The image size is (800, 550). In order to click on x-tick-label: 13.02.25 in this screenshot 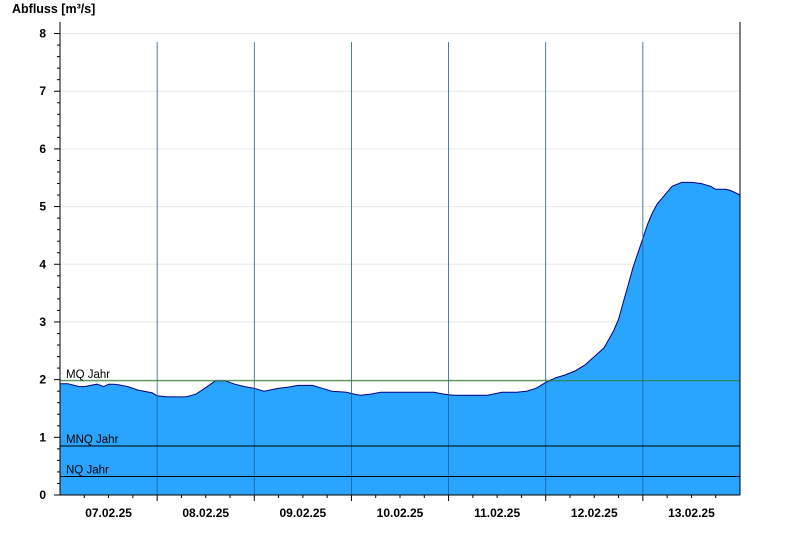, I will do `click(691, 513)`.